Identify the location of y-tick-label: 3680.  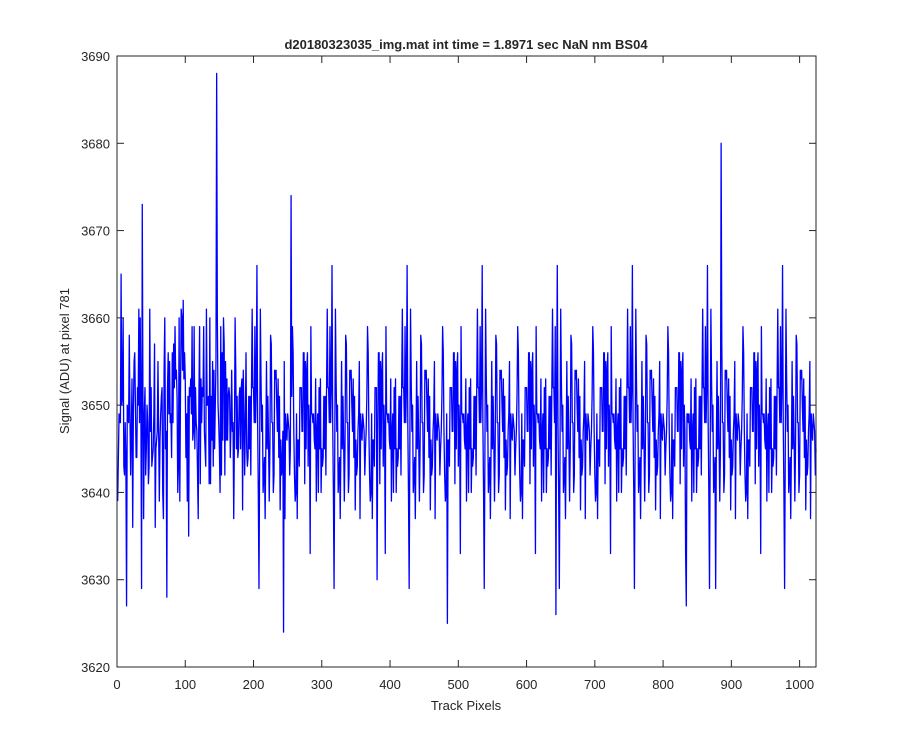
(95, 143).